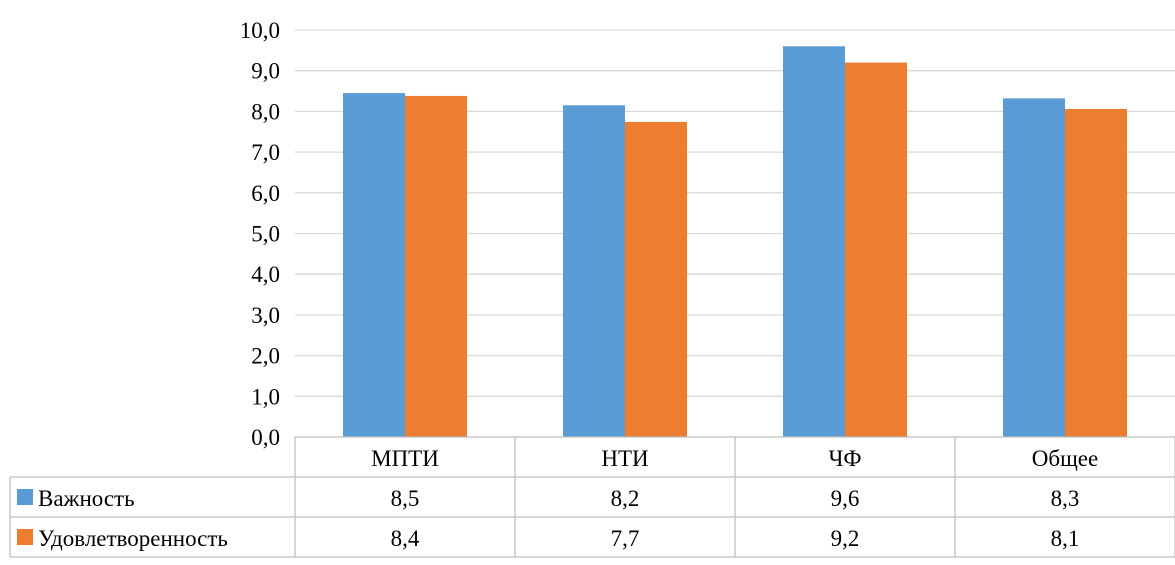 This screenshot has height=565, width=1175. Describe the element at coordinates (265, 193) in the screenshot. I see `y-tick-label: 6,0` at that location.